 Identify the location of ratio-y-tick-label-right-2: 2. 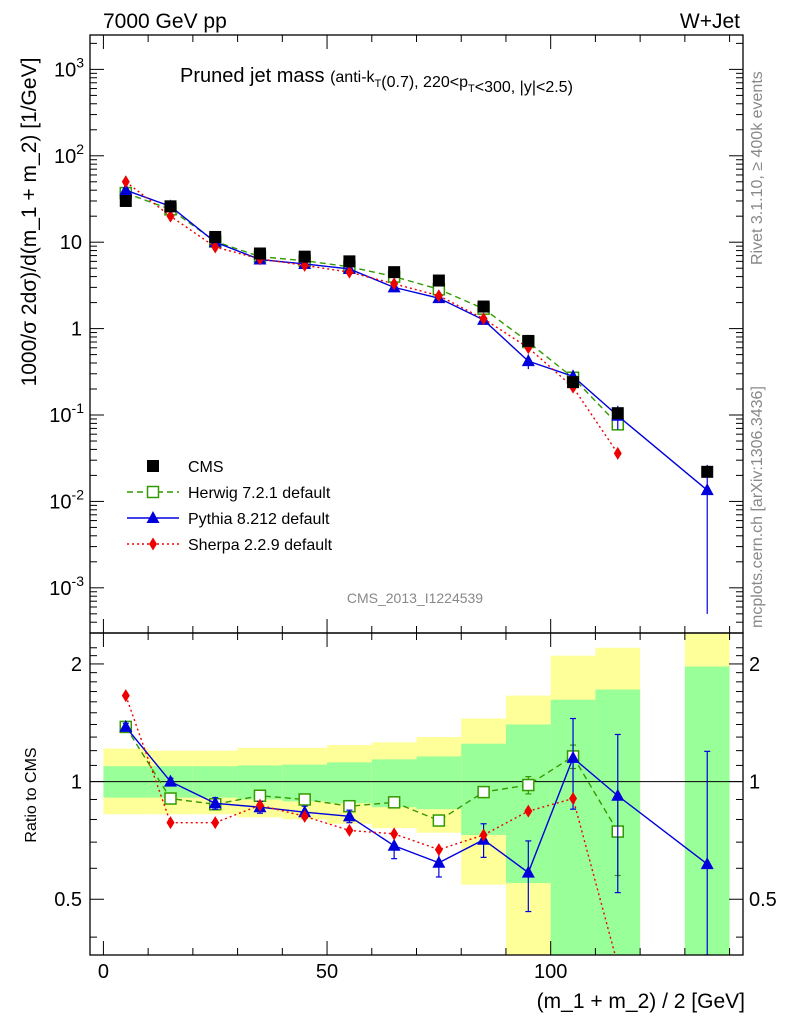
(754, 665).